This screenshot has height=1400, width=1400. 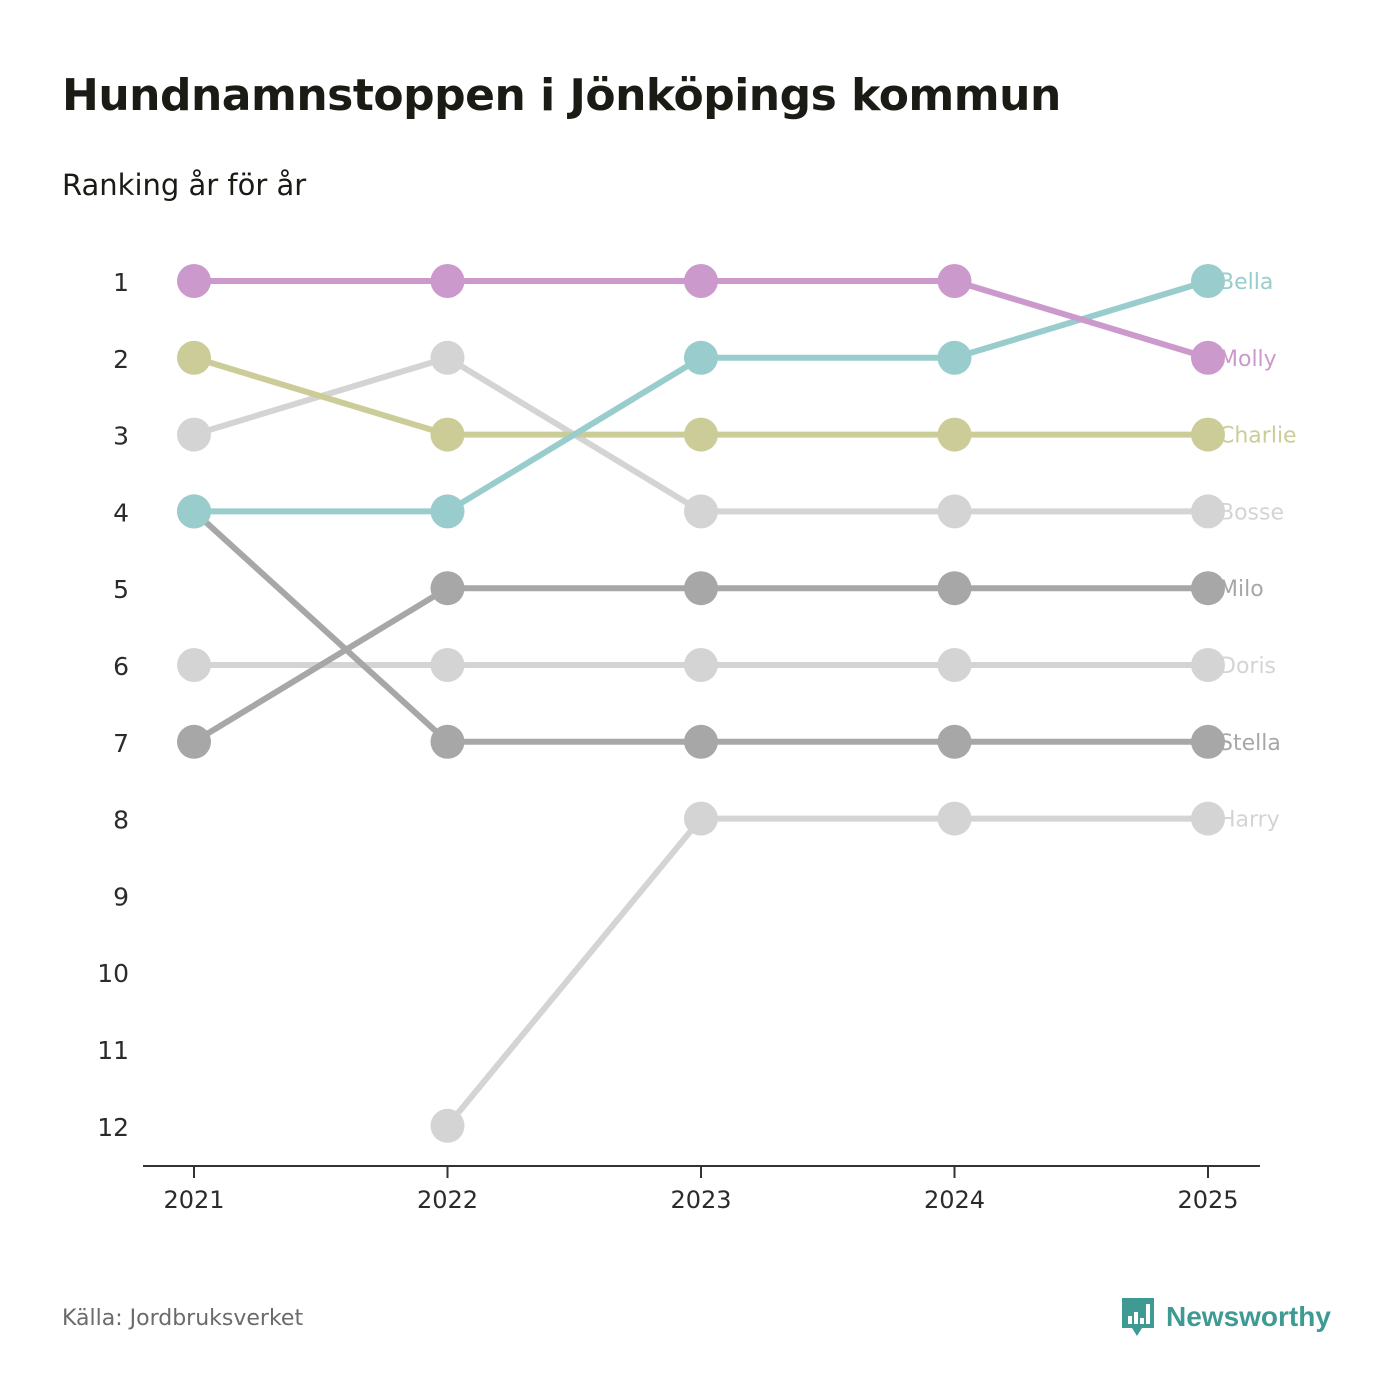 I want to click on series-label-harry: Harry, so click(x=1249, y=820).